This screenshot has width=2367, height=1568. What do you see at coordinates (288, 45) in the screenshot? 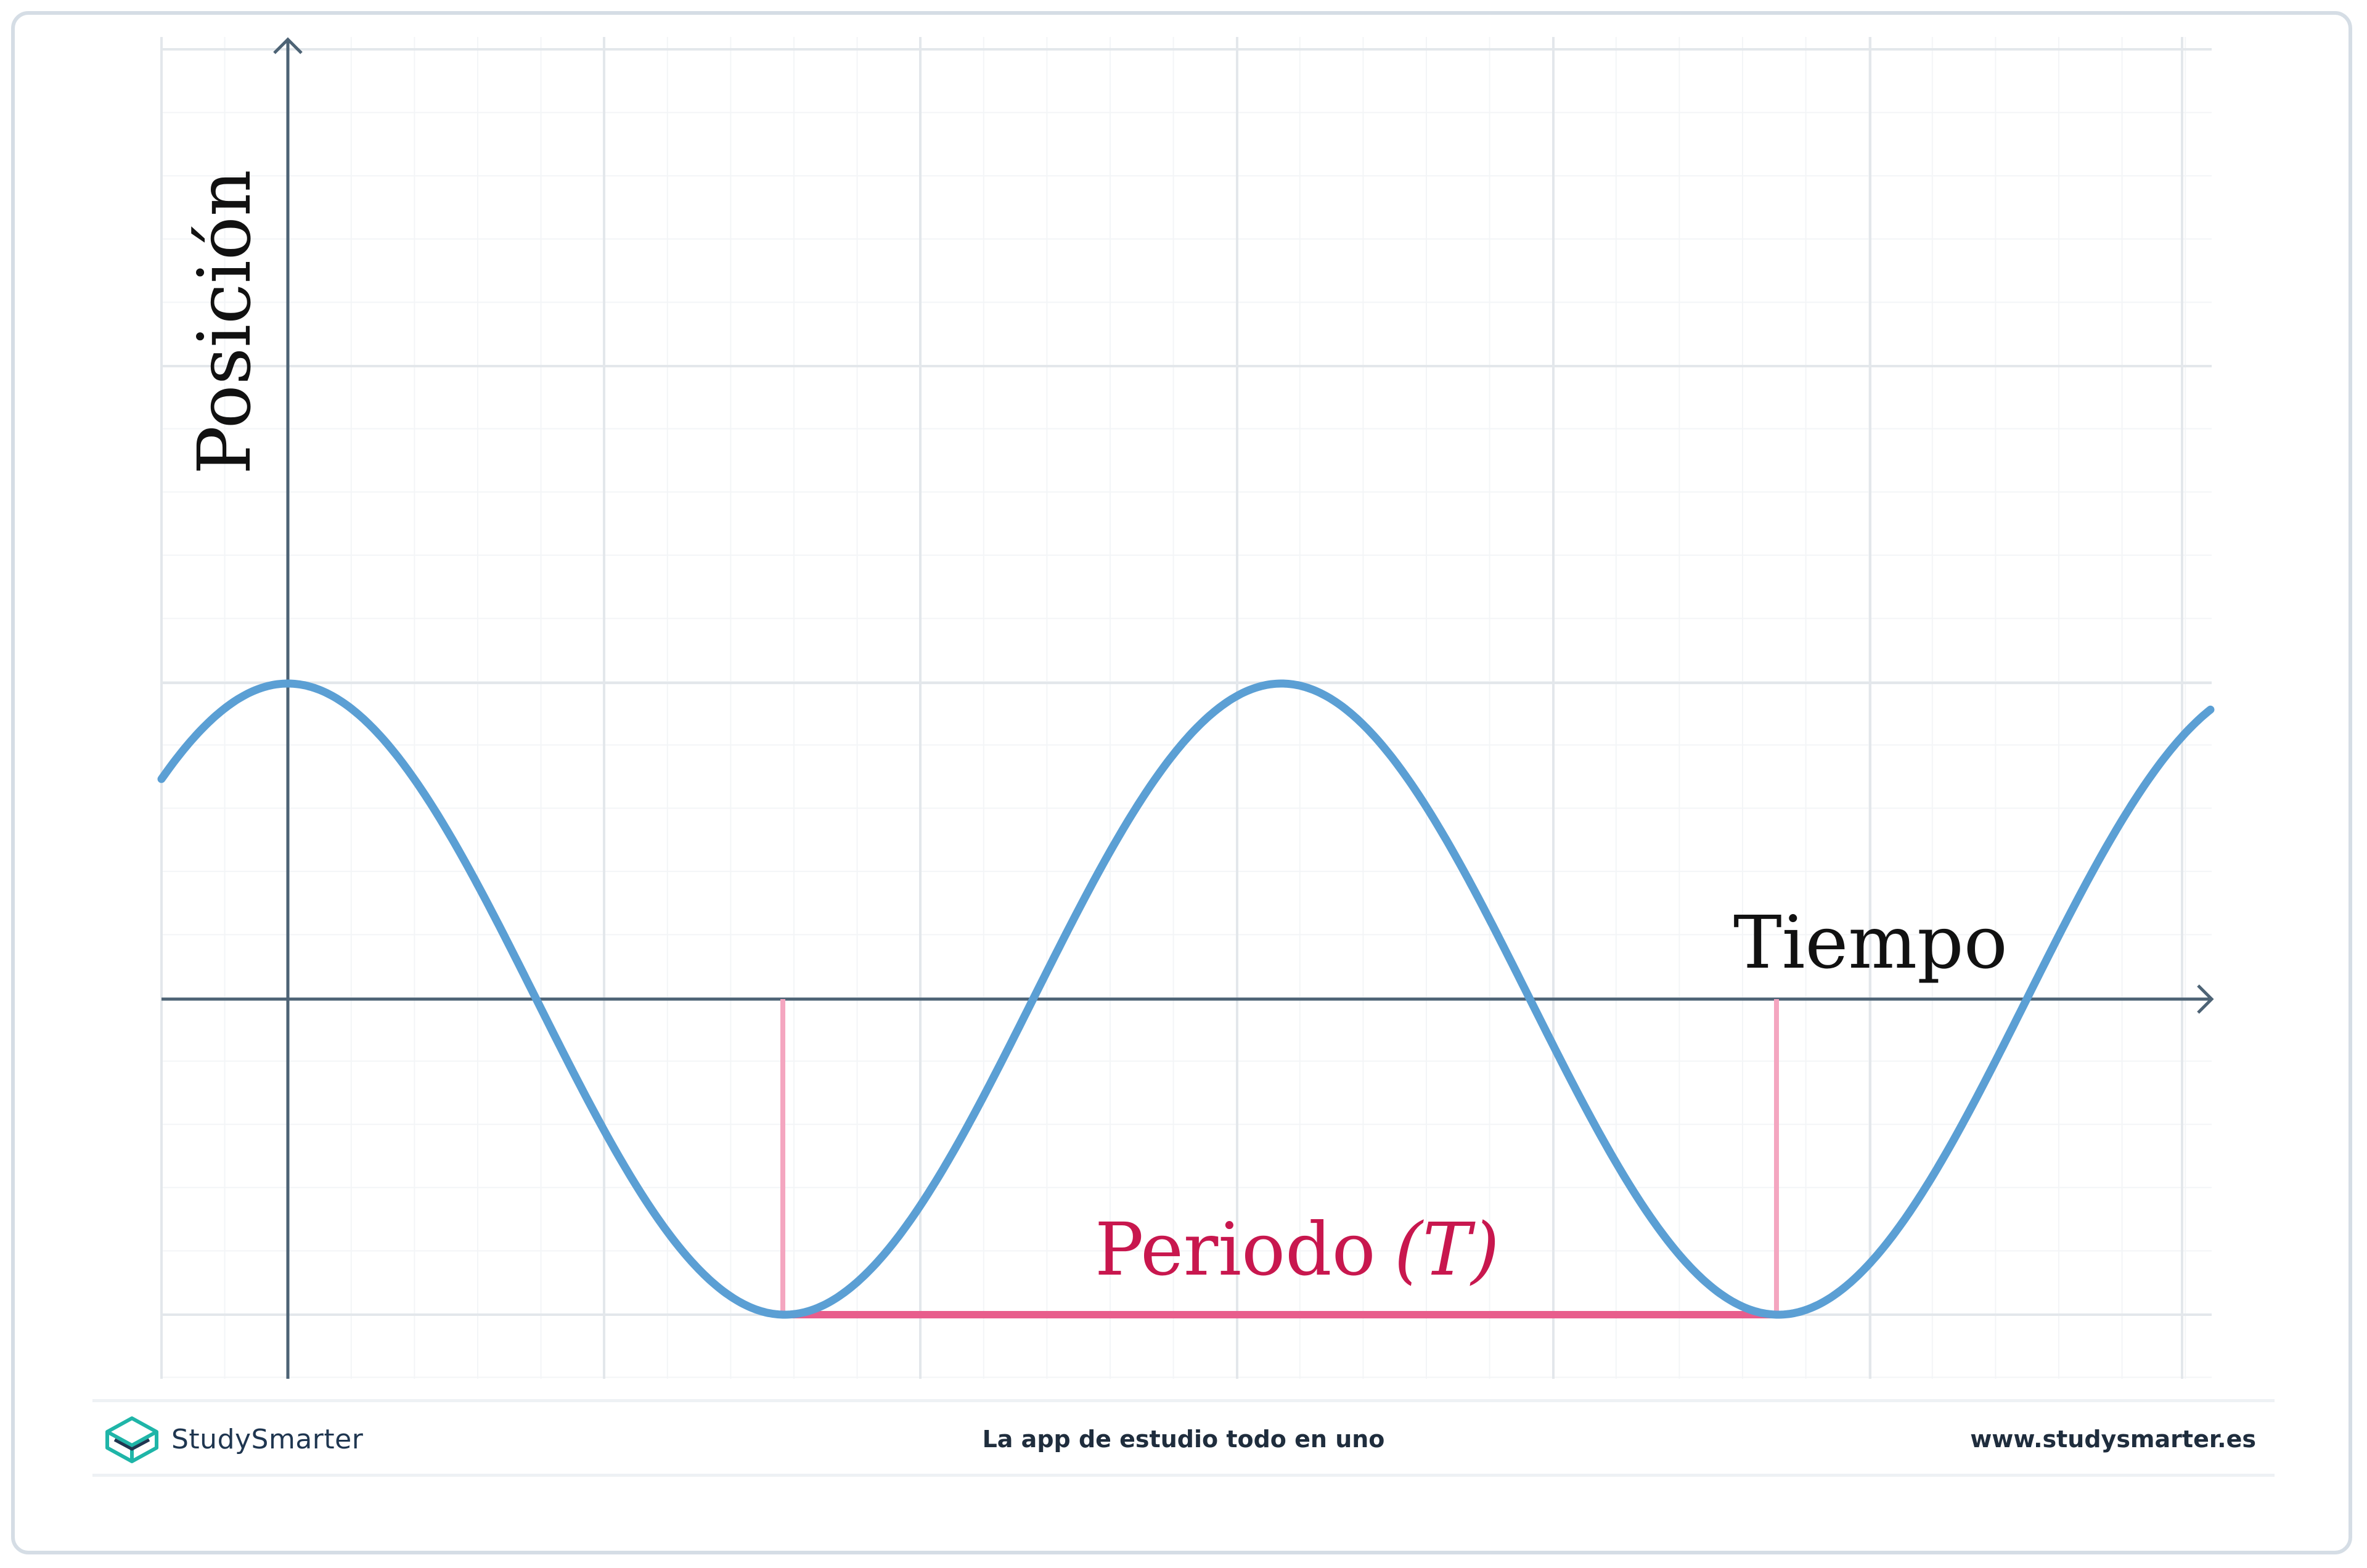
I see `y-axis-arrow-icon` at bounding box center [288, 45].